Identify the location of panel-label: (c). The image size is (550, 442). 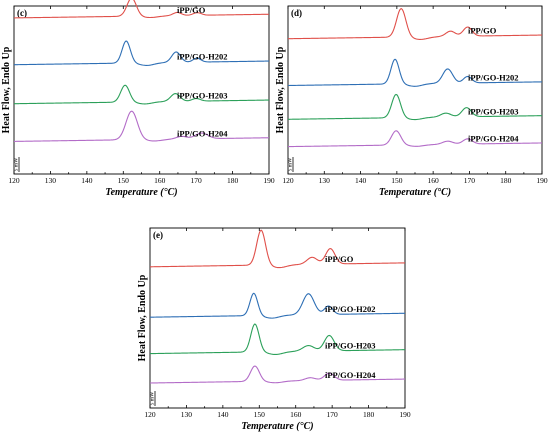
(22, 13).